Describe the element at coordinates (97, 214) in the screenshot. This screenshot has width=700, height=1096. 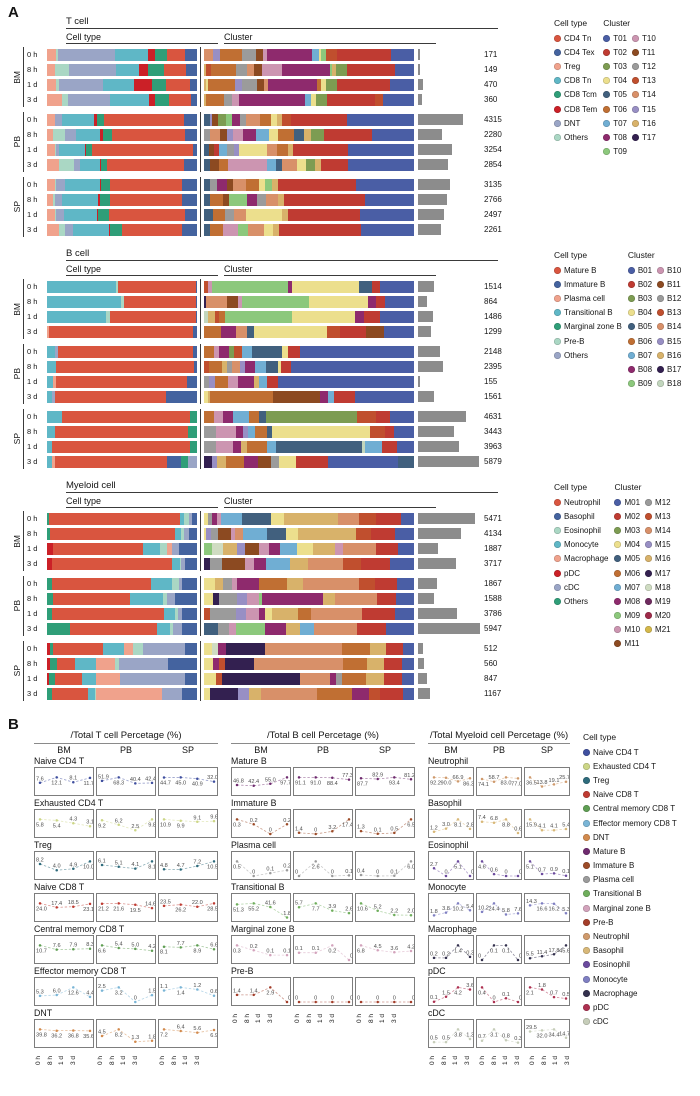
I see `bar-segment-CD8 Tem` at that location.